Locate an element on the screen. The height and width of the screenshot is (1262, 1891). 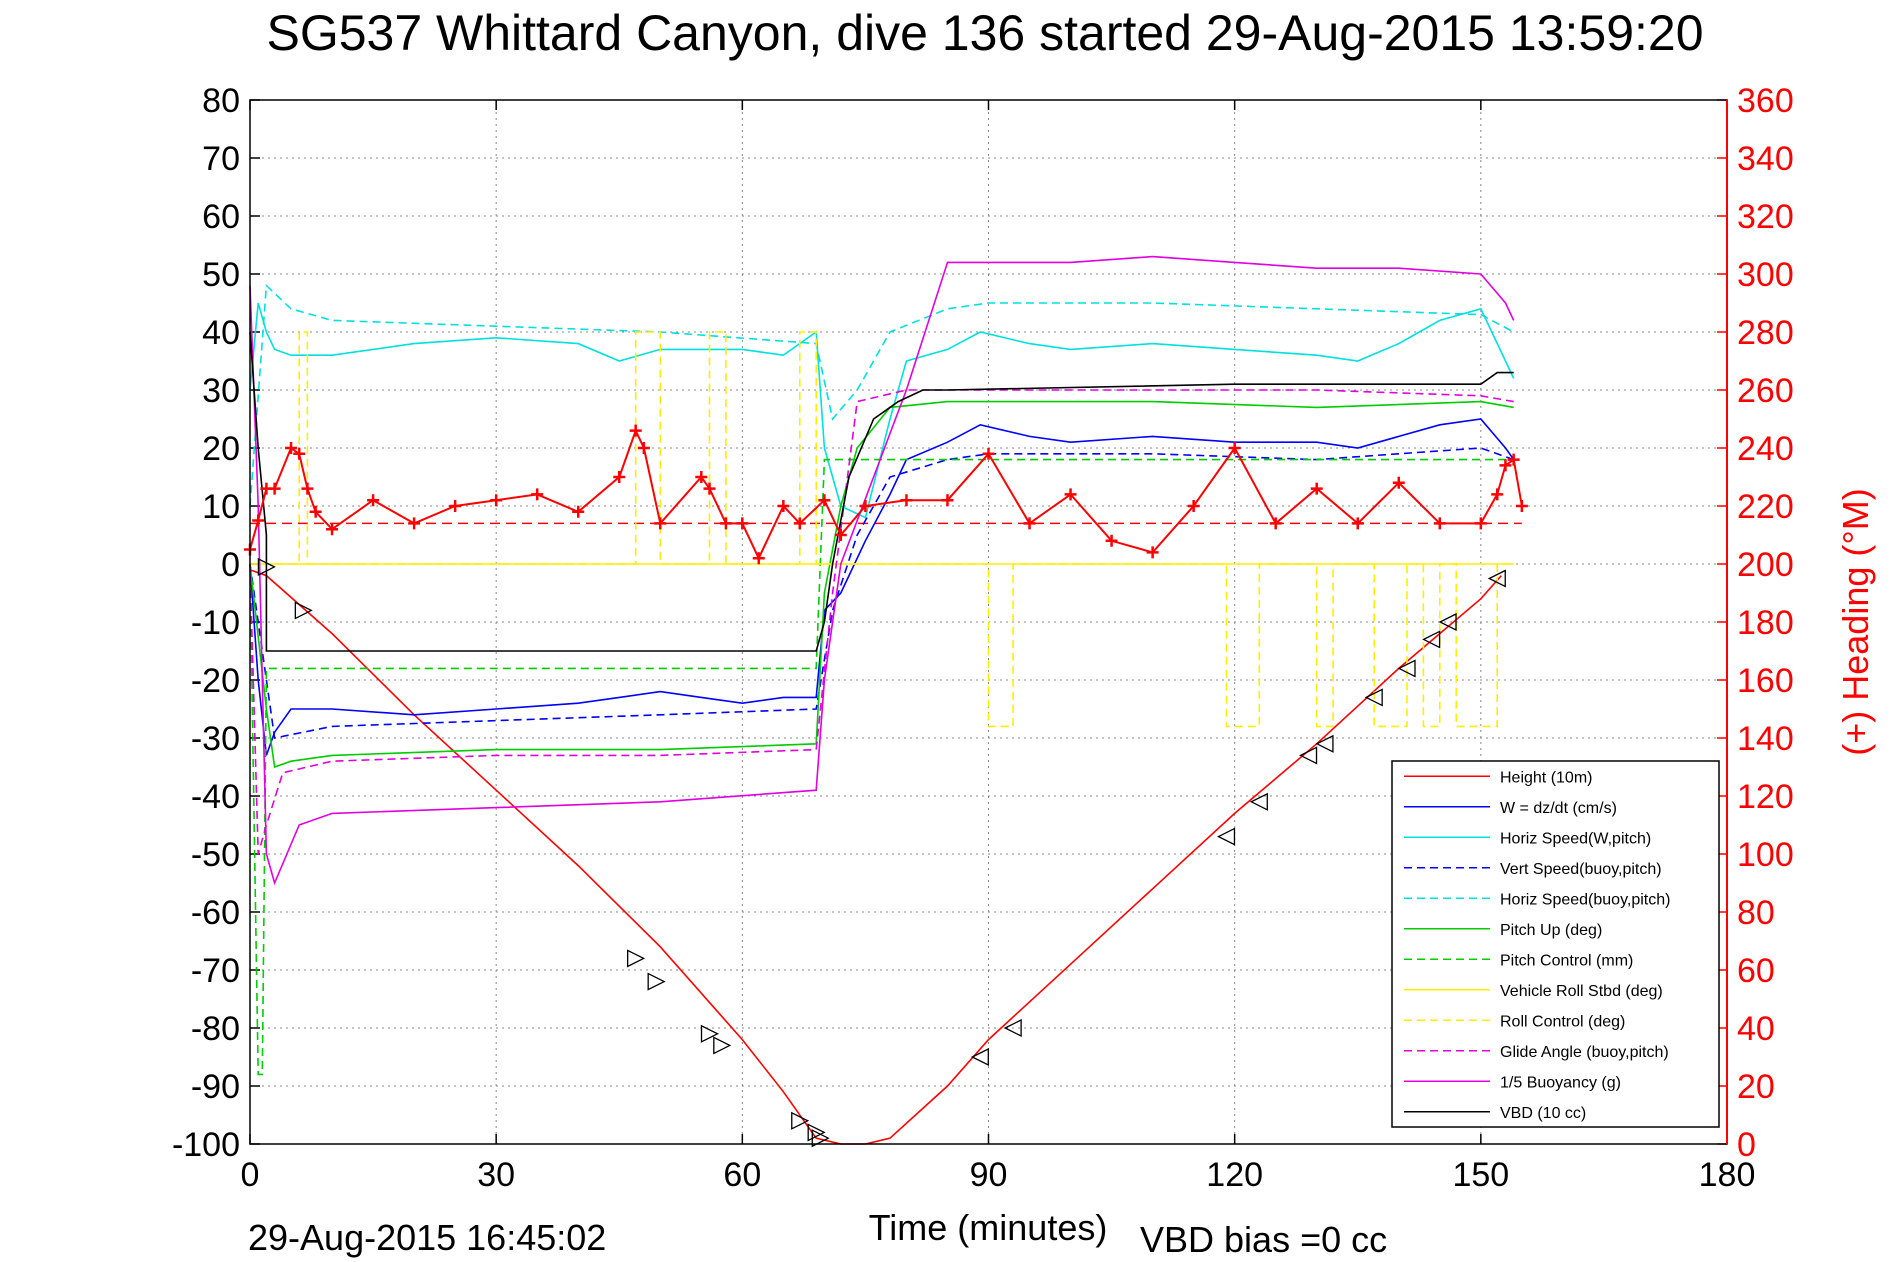
legend-entry: VBD (10 cc) is located at coordinates (1543, 1113).